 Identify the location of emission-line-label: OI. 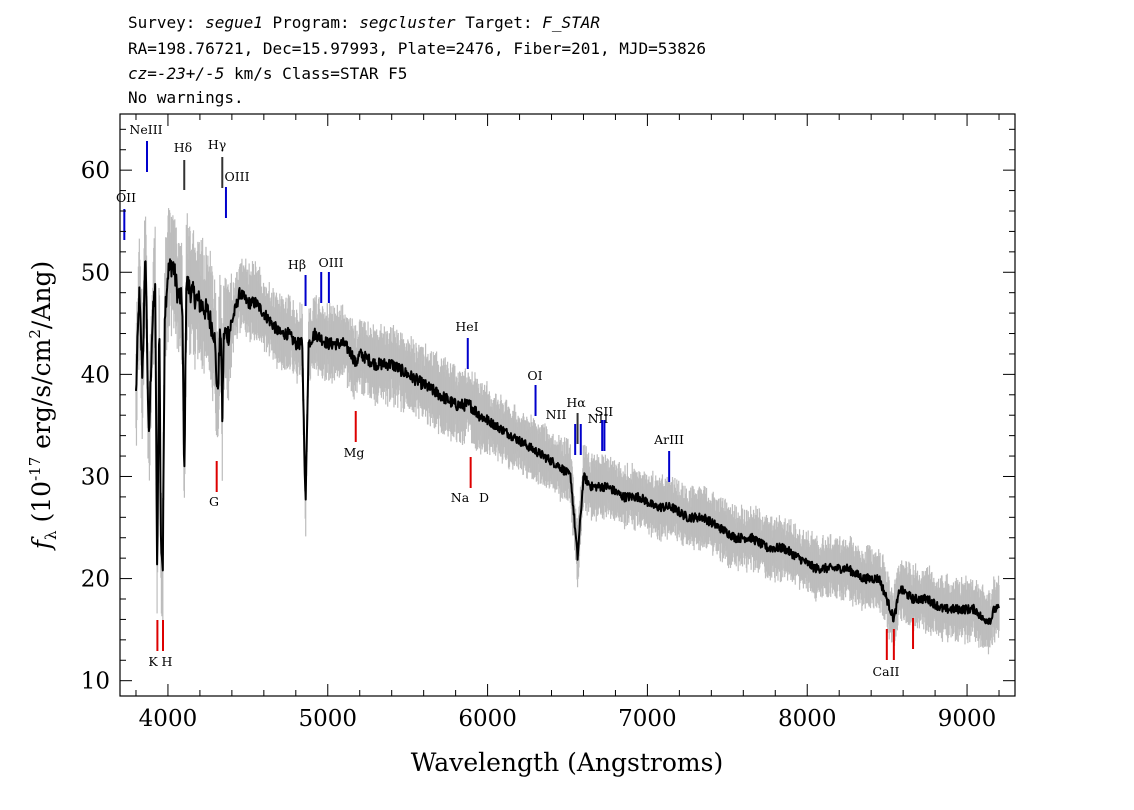
(534, 375).